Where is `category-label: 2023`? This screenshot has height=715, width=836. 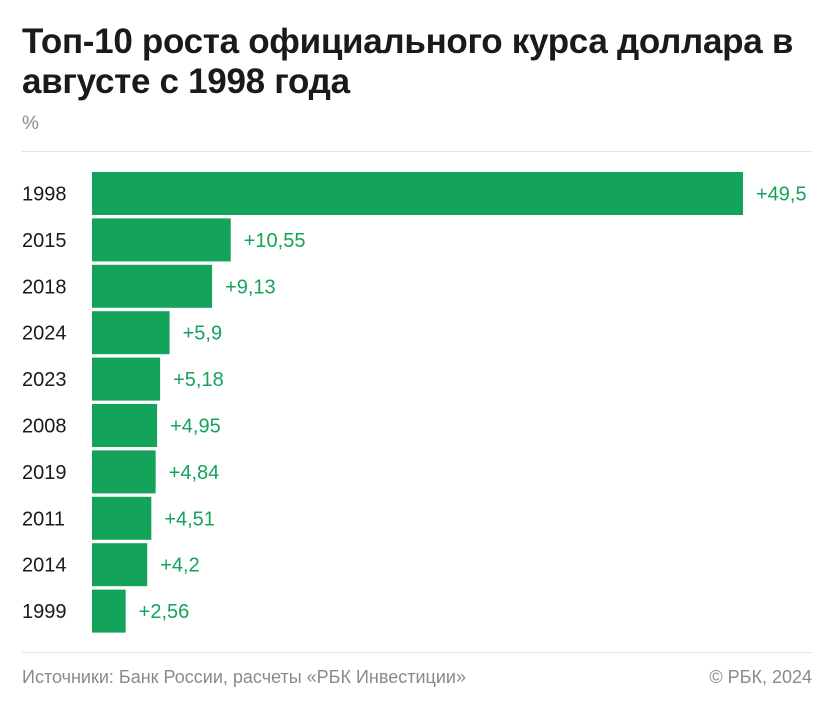 category-label: 2023 is located at coordinates (44, 380).